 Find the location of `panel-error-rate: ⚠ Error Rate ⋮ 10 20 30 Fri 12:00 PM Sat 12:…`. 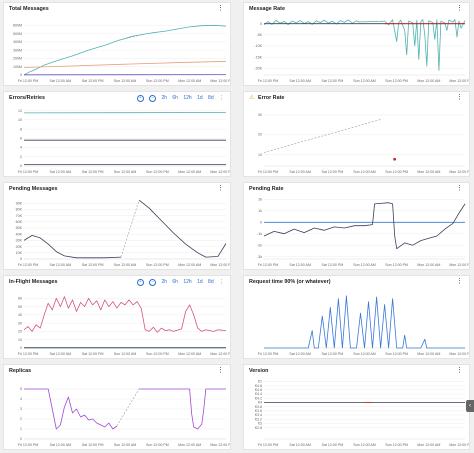

panel-error-rate: ⚠ Error Rate ⋮ 10 20 30 Fri 12:00 PM Sat 12:… is located at coordinates (356, 134).